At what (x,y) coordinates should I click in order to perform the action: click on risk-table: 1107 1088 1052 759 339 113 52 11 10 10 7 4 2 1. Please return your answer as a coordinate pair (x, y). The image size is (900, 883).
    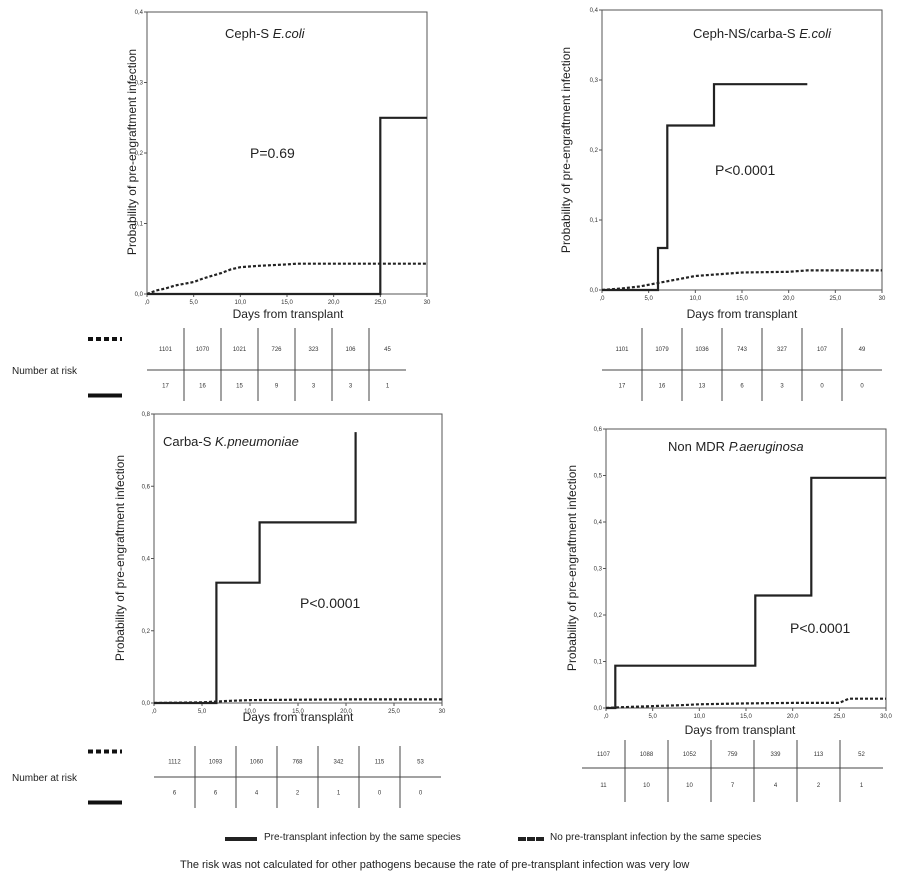
    Looking at the image, I should click on (732, 771).